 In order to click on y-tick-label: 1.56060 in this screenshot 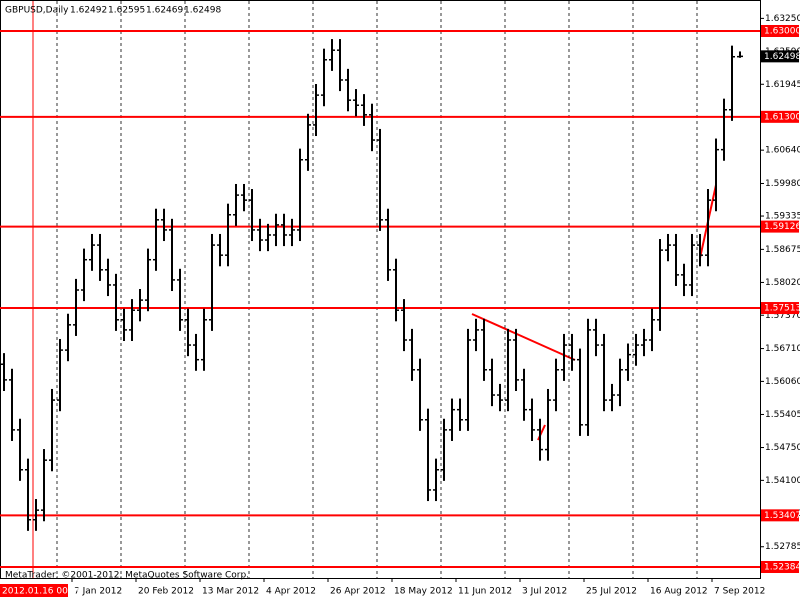, I will do `click(782, 382)`.